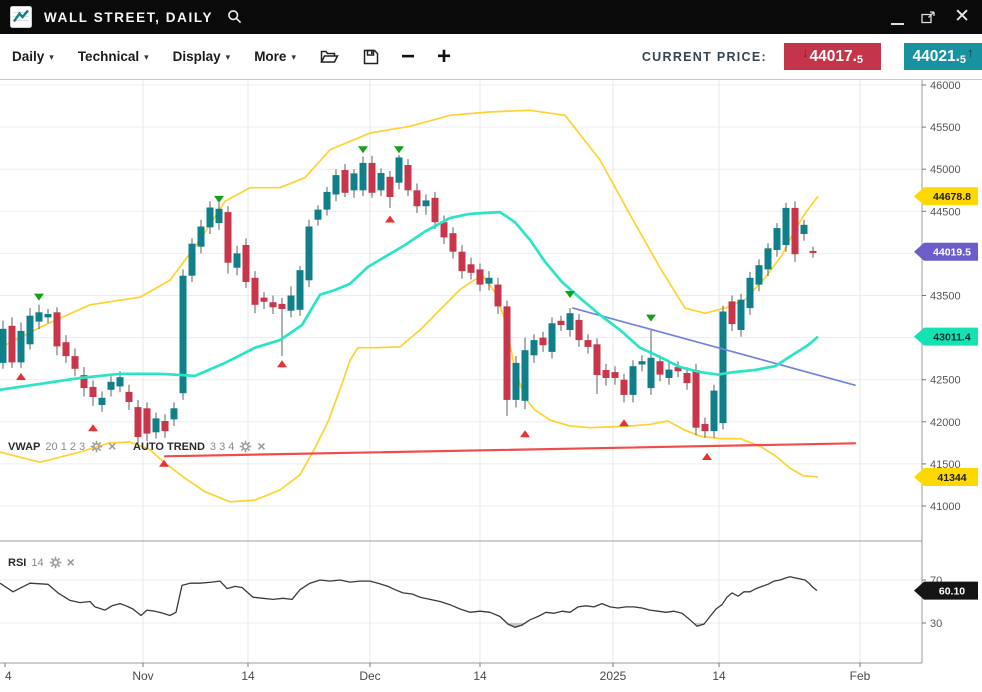 The height and width of the screenshot is (692, 982). Describe the element at coordinates (491, 17) in the screenshot. I see `title-bar: WALL STREET, DAILY ✕` at that location.